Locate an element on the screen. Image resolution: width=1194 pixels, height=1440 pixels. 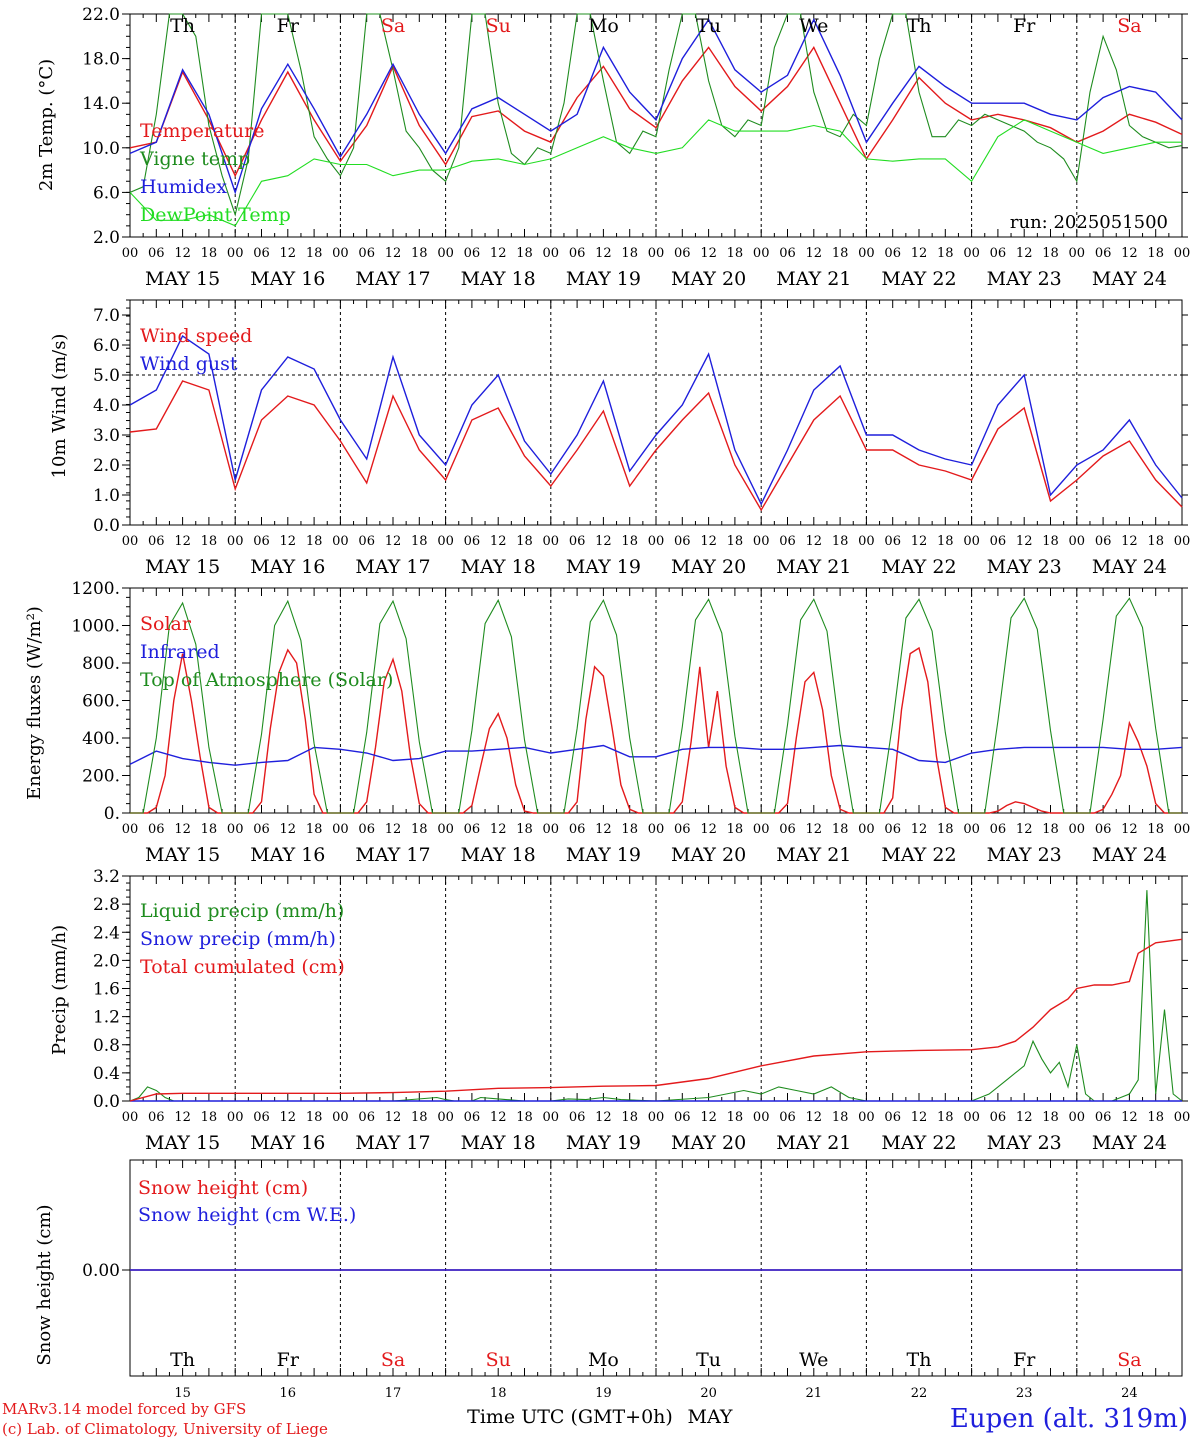
energy-ytick-label: 400. is located at coordinates (101, 739).